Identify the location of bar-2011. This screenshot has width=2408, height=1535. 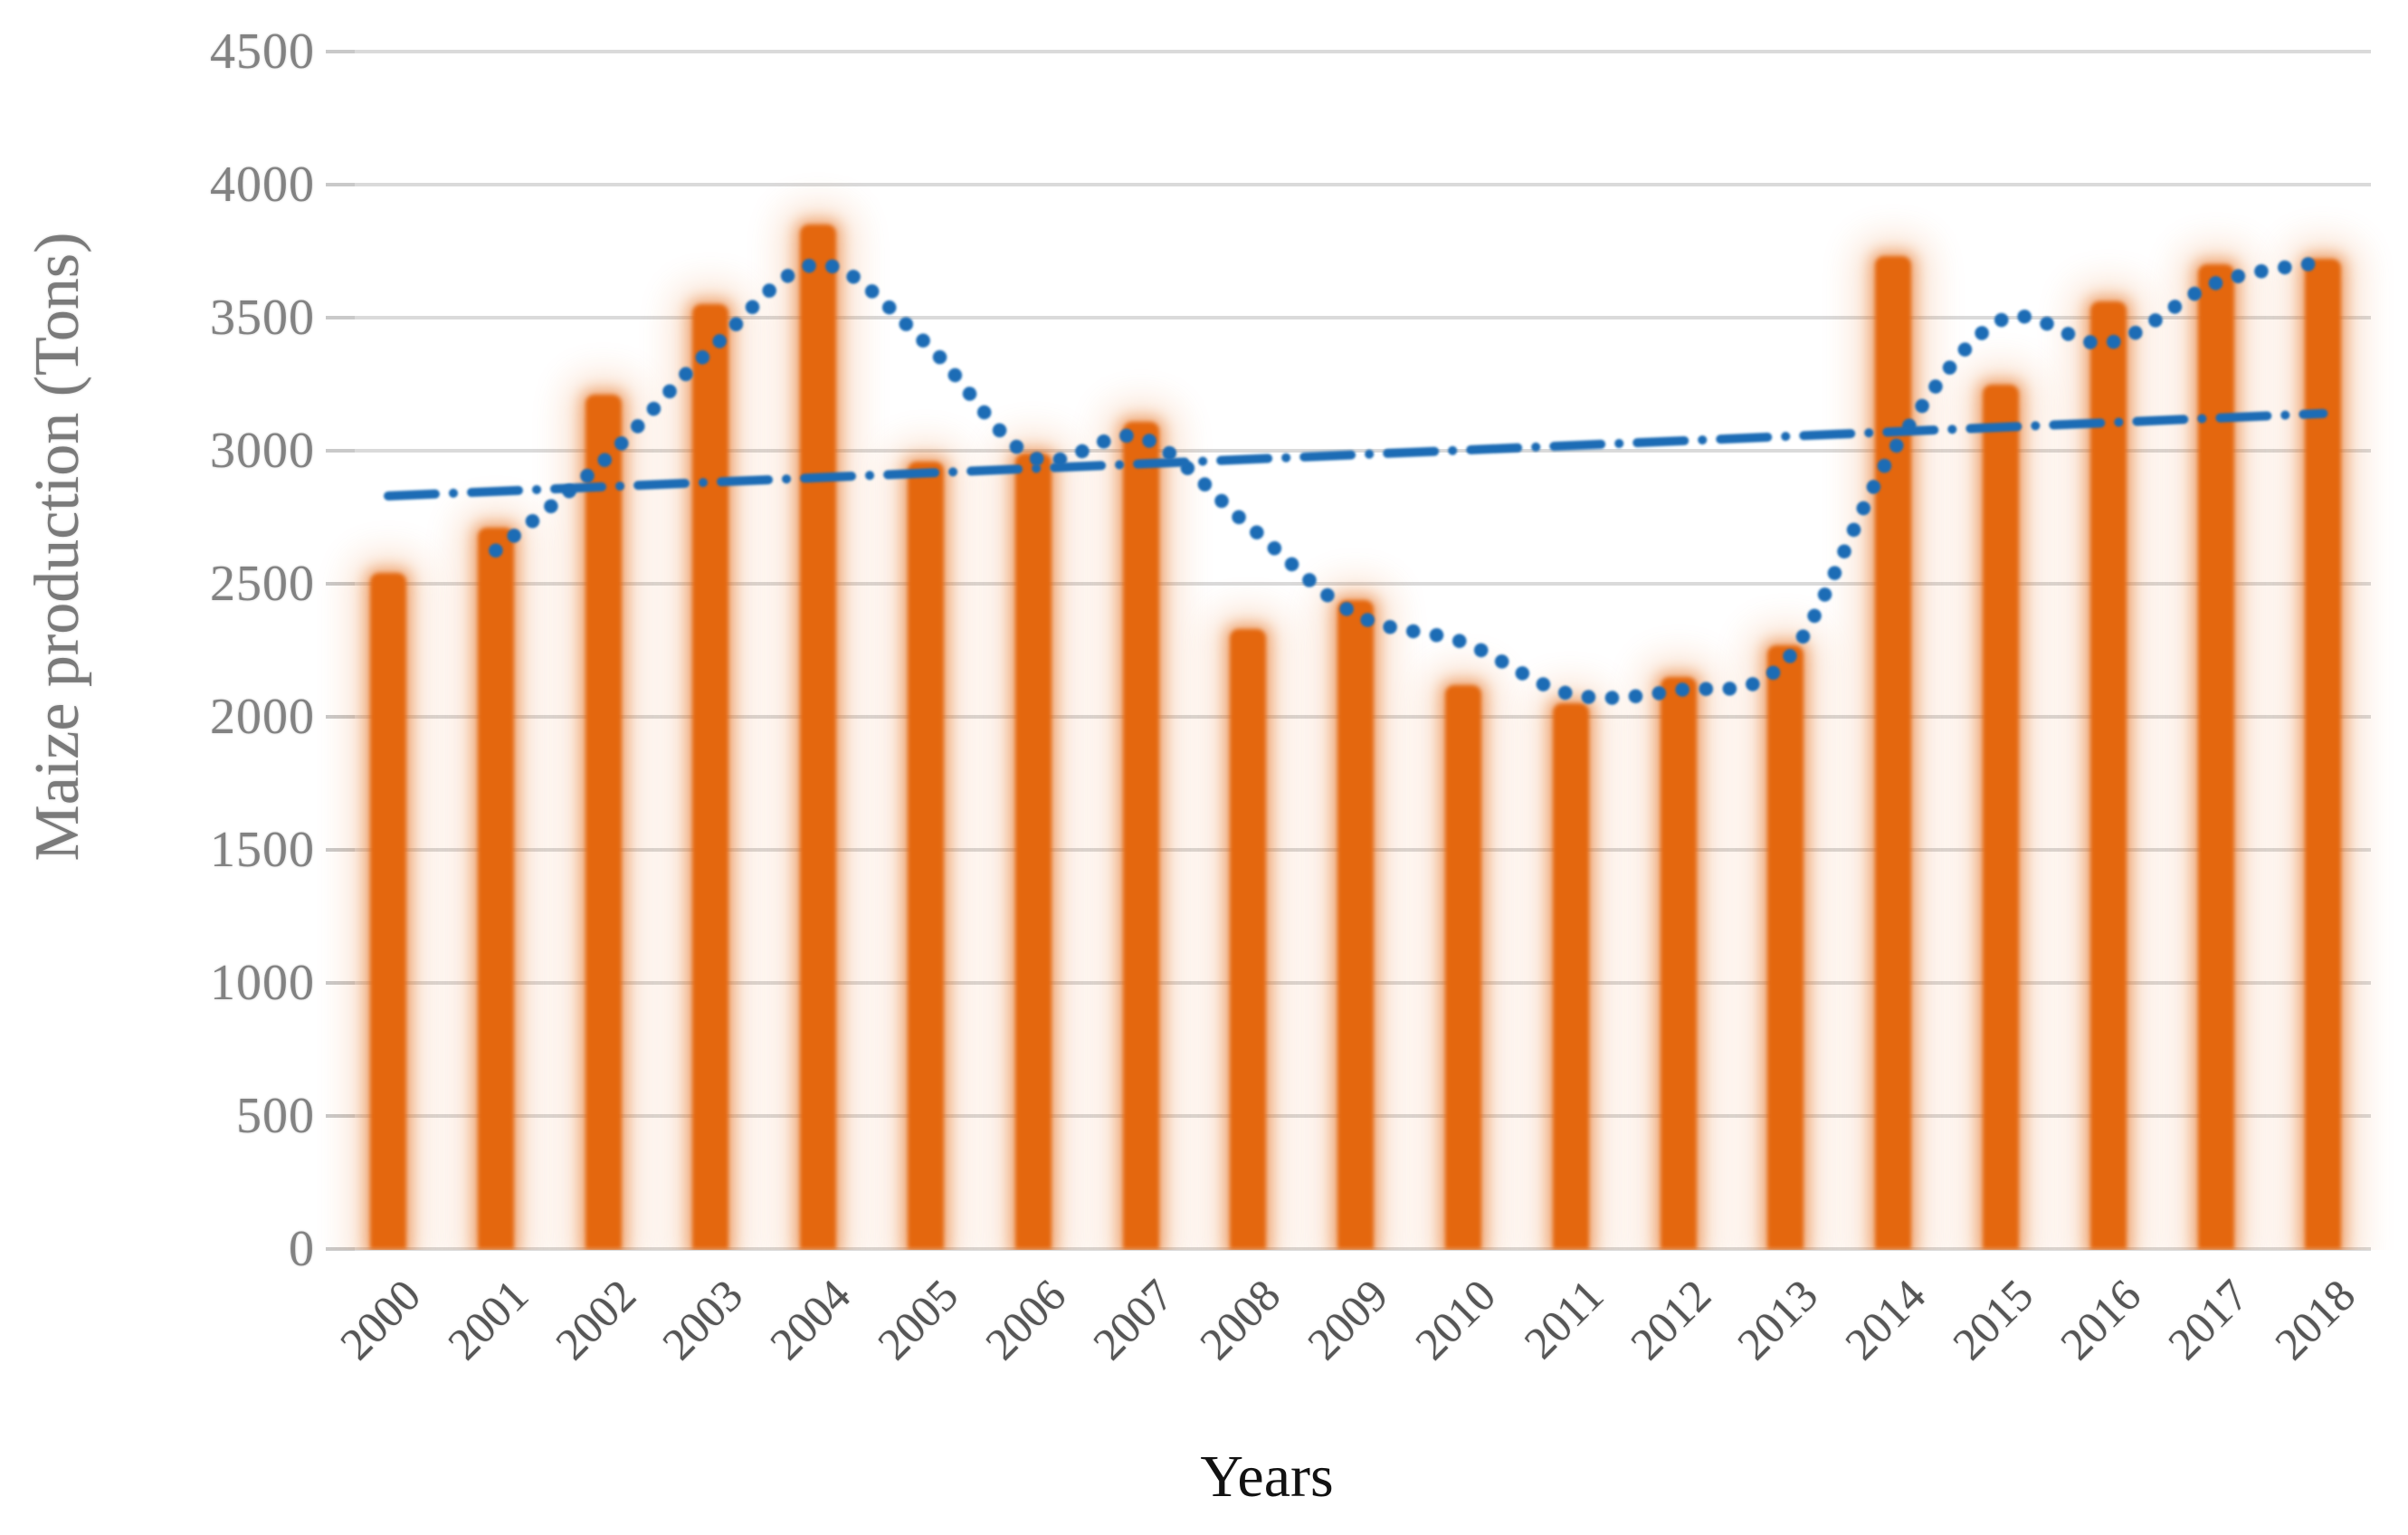
(1570, 976).